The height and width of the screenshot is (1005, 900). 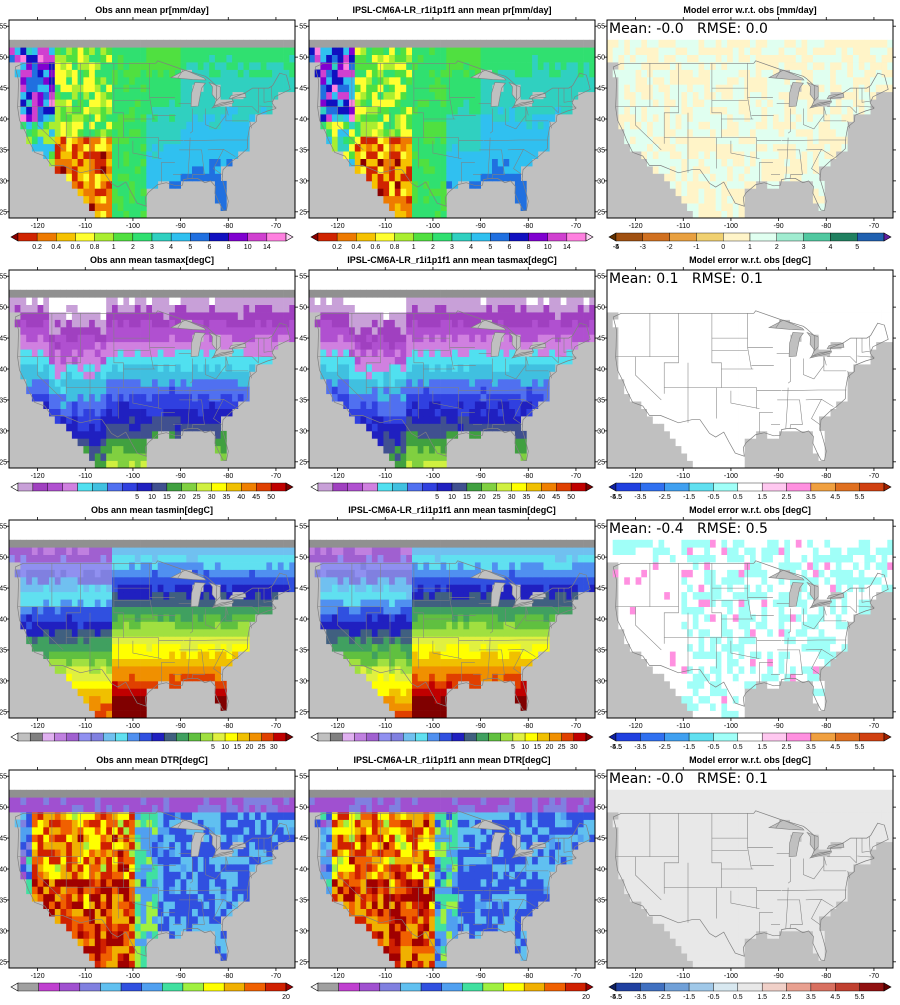 I want to click on x-tick-label: -120, so click(x=38, y=226).